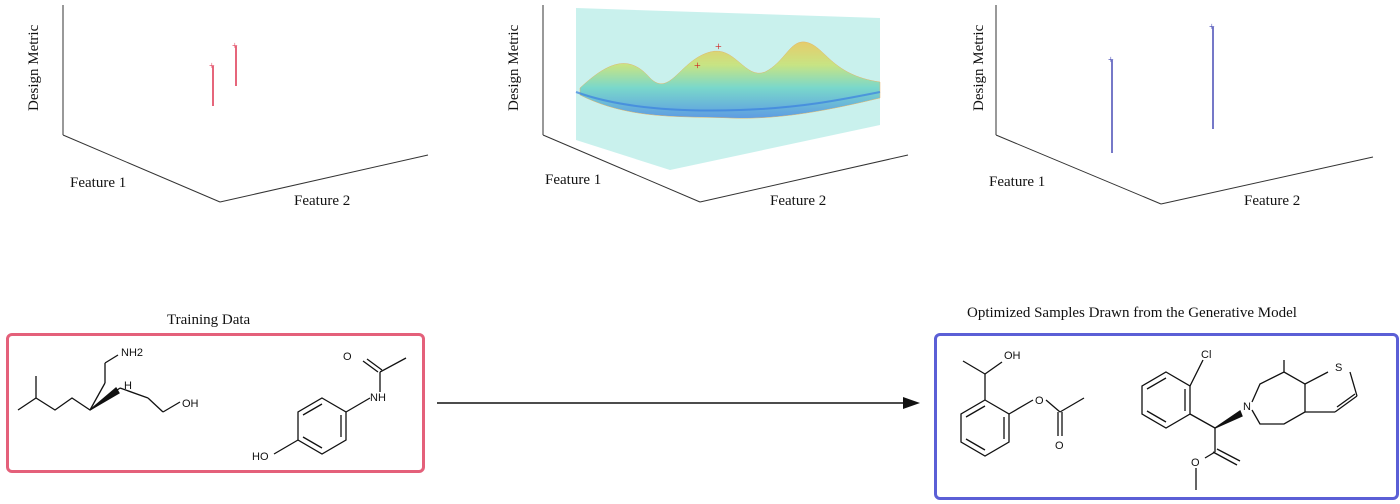  I want to click on training-data-title: Training Data, so click(209, 320).